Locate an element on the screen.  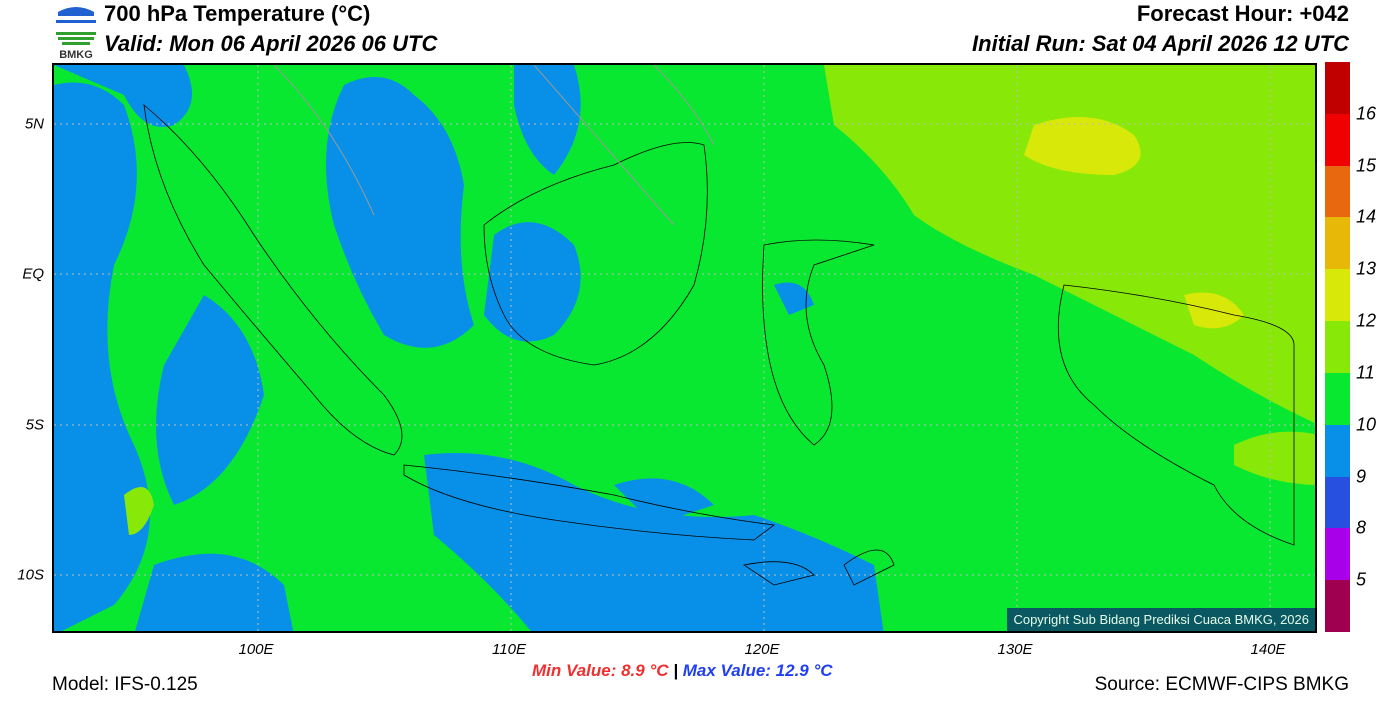
forecast-hour: Forecast Hour: +042 is located at coordinates (1242, 13).